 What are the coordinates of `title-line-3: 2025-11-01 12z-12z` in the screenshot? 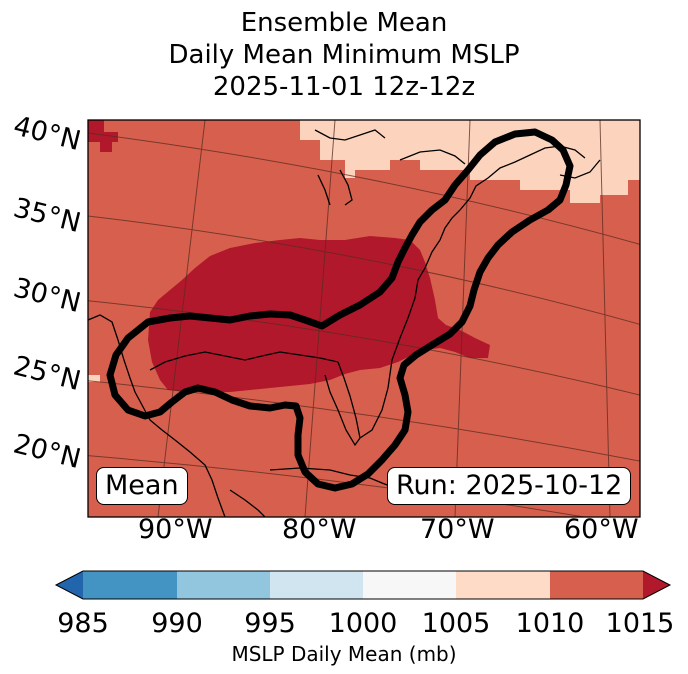 It's located at (344, 87).